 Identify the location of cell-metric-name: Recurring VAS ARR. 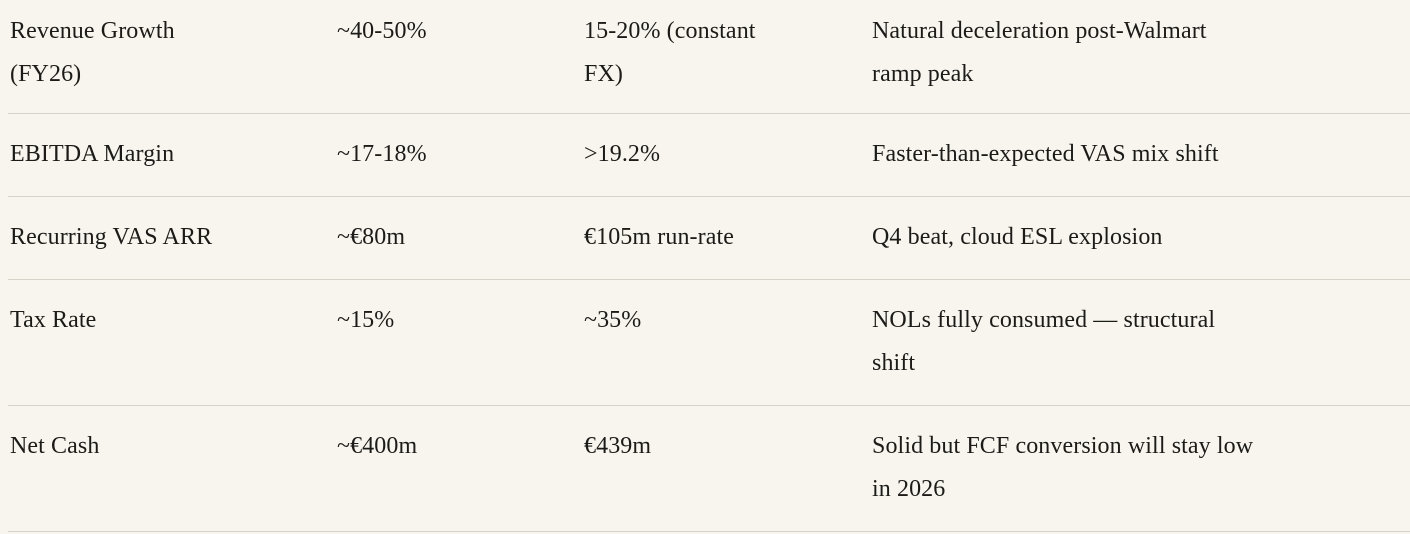
(111, 237).